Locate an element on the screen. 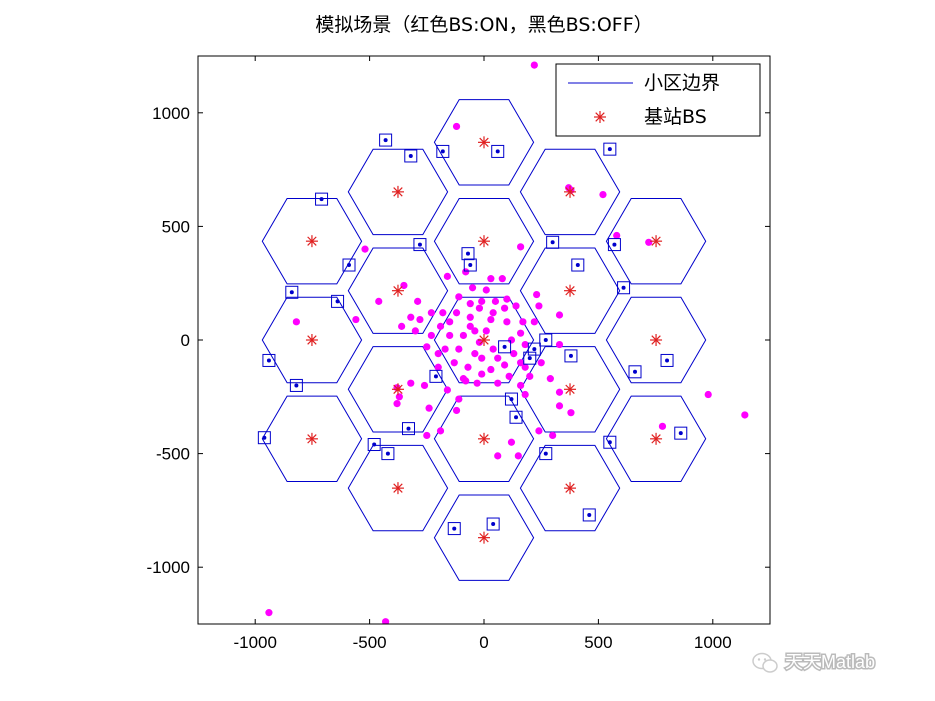  wechat-icon is located at coordinates (765, 662).